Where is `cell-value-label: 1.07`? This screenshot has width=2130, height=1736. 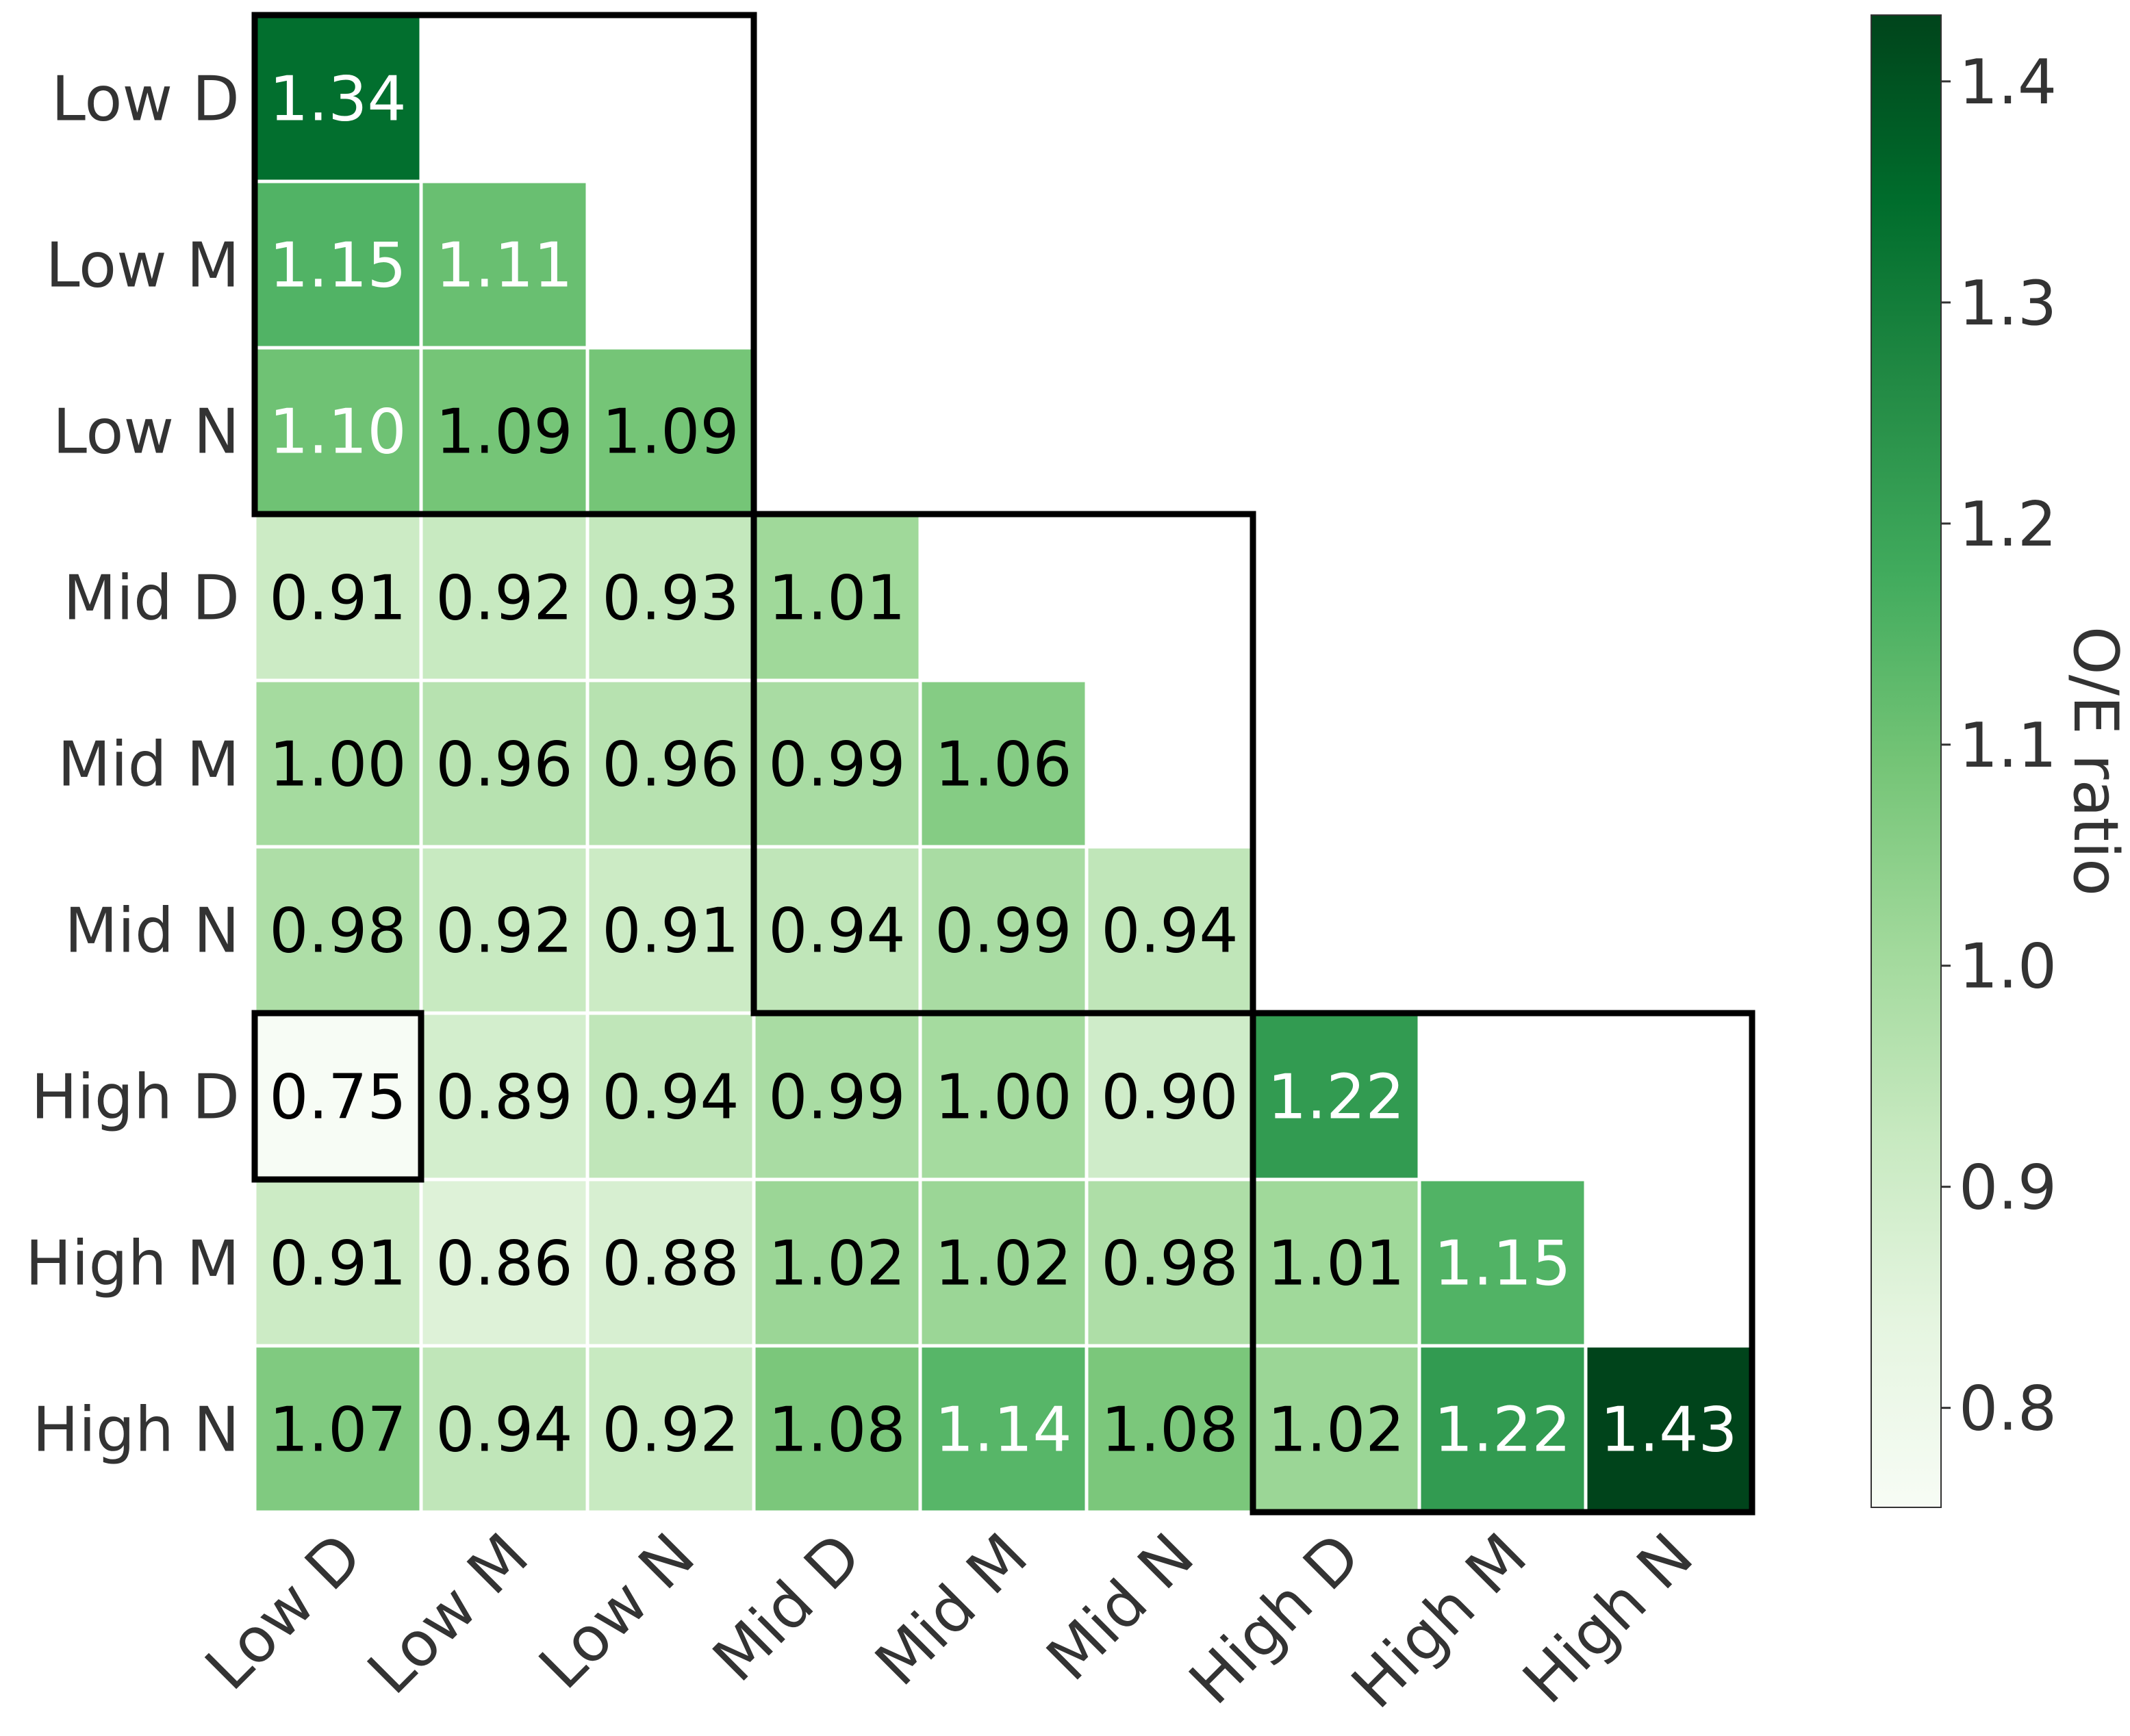 cell-value-label: 1.07 is located at coordinates (338, 1430).